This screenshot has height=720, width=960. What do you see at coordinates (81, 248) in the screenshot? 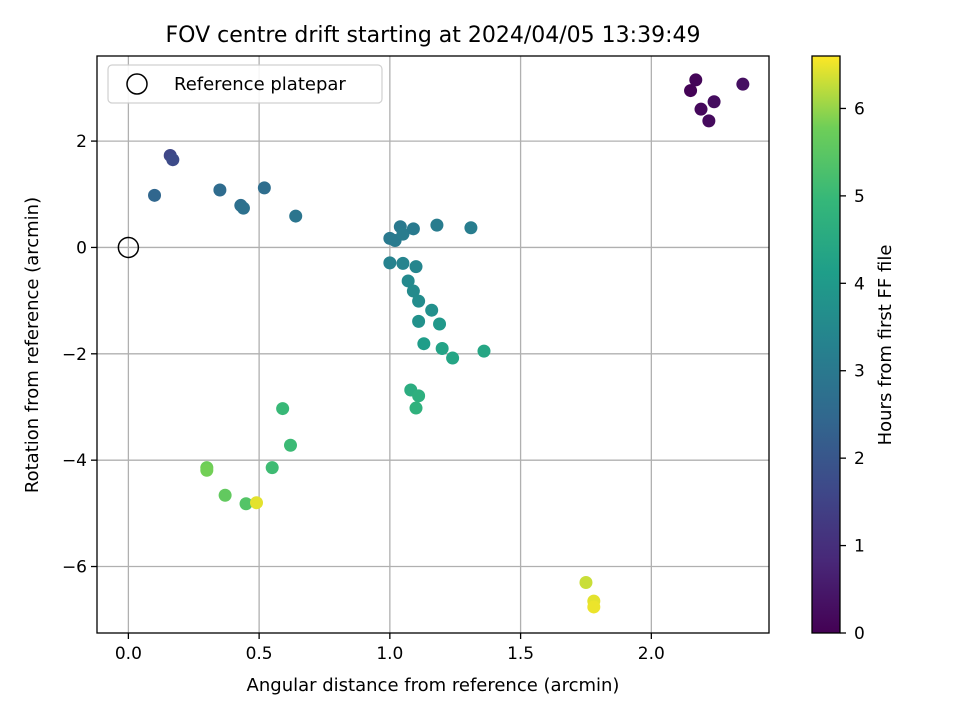
I see `y-tick-label: 0` at bounding box center [81, 248].